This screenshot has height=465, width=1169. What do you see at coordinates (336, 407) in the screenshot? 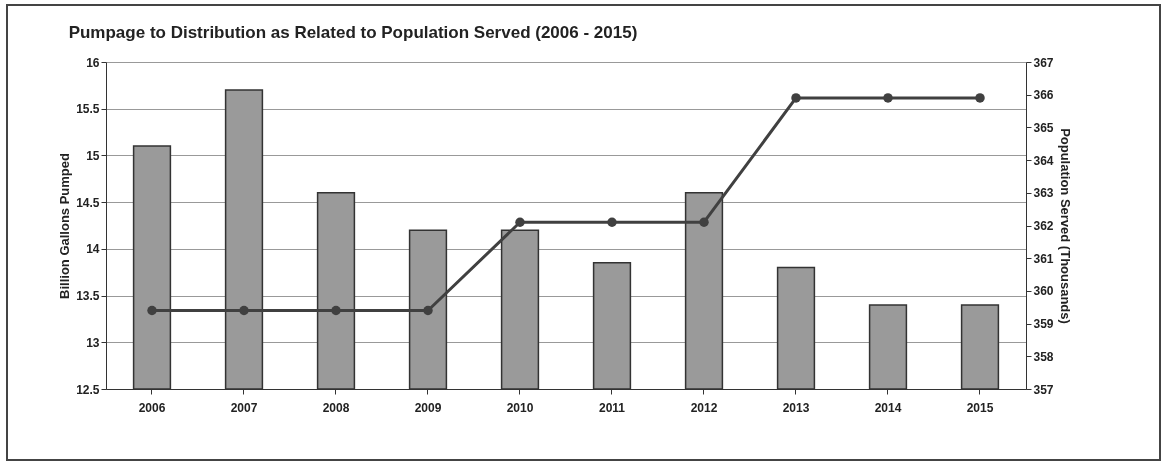
I see `x-tick-label: 2008` at bounding box center [336, 407].